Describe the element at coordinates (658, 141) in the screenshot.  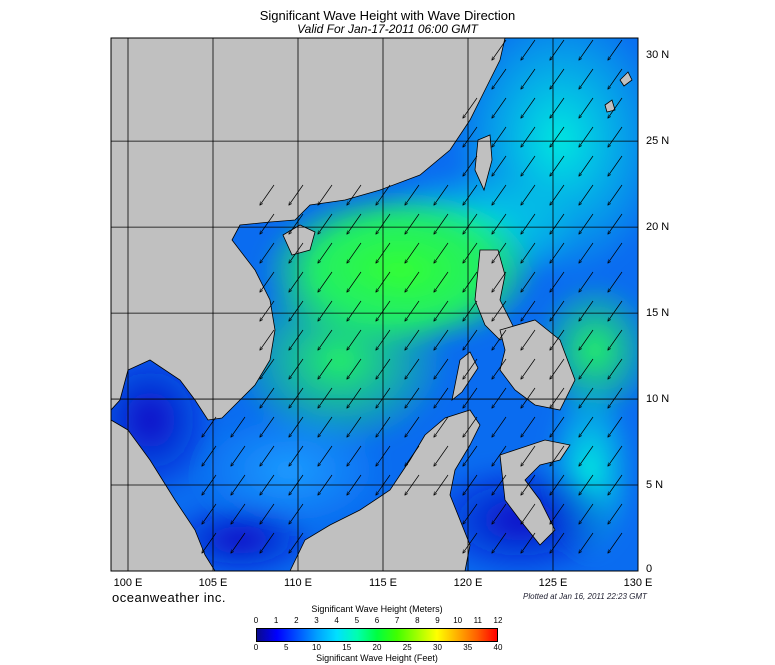
I see `latitude-label: 25 N` at that location.